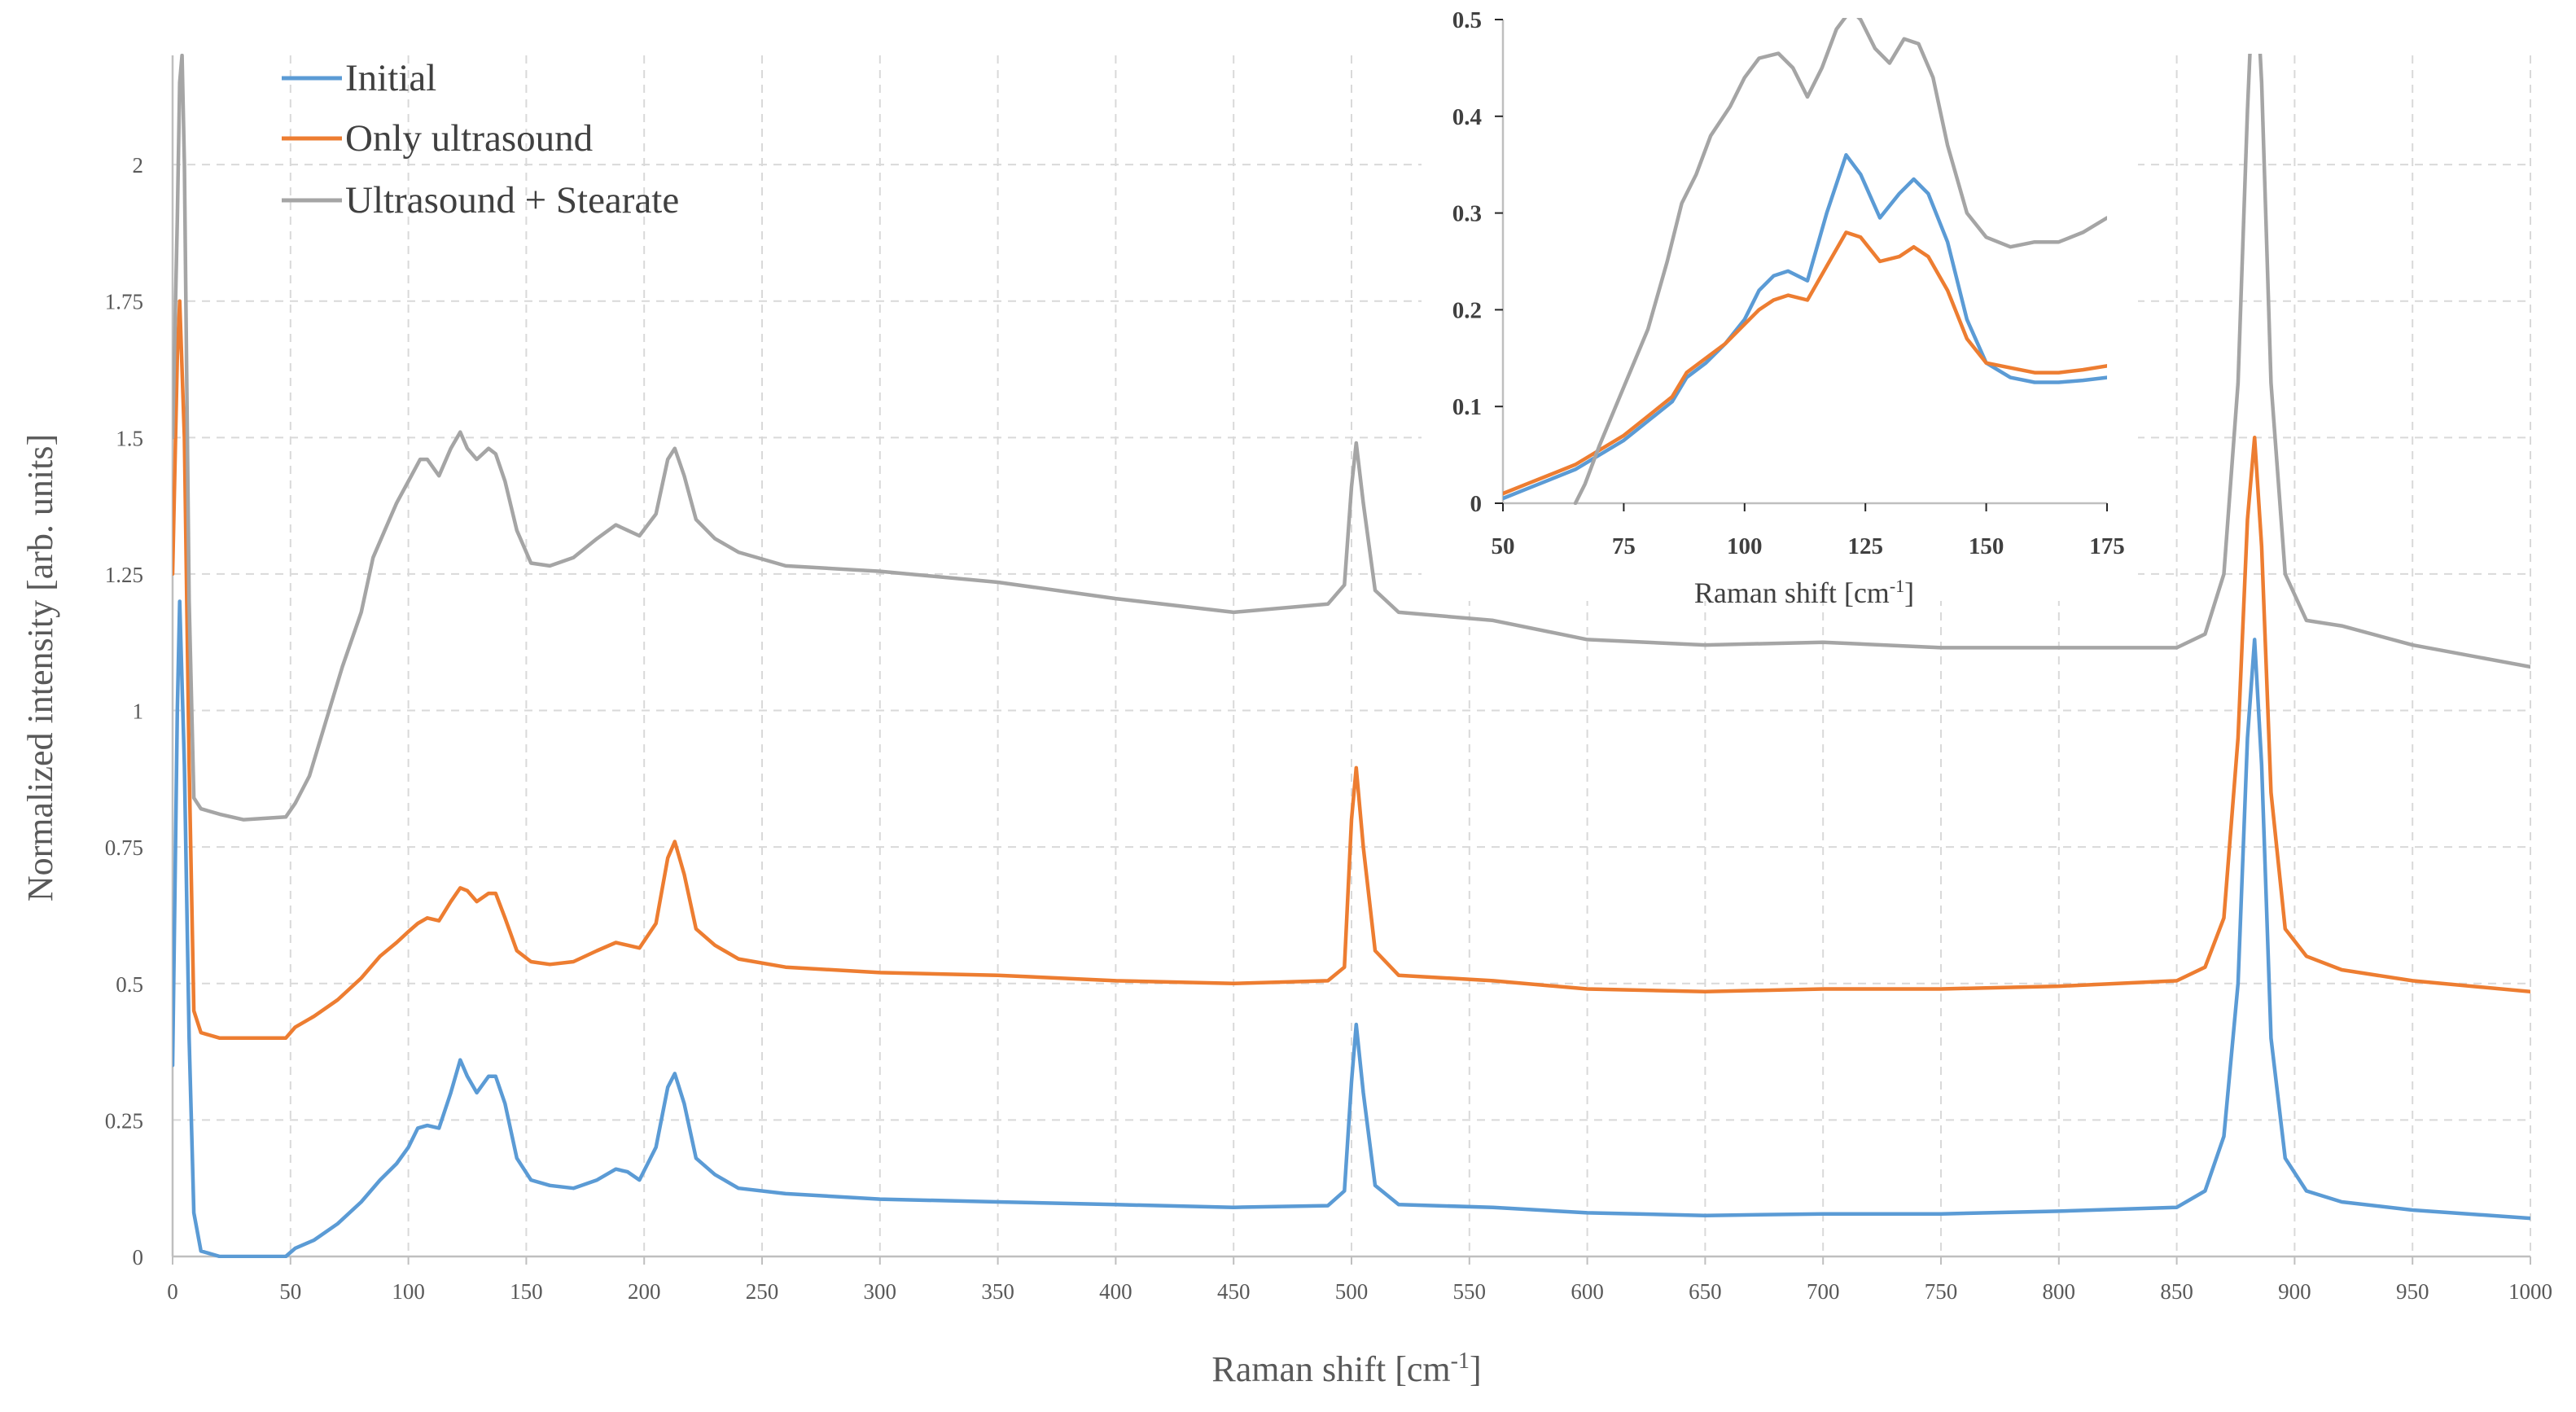  I want to click on main-y-tick-label-1-75: 1.75, so click(124, 302).